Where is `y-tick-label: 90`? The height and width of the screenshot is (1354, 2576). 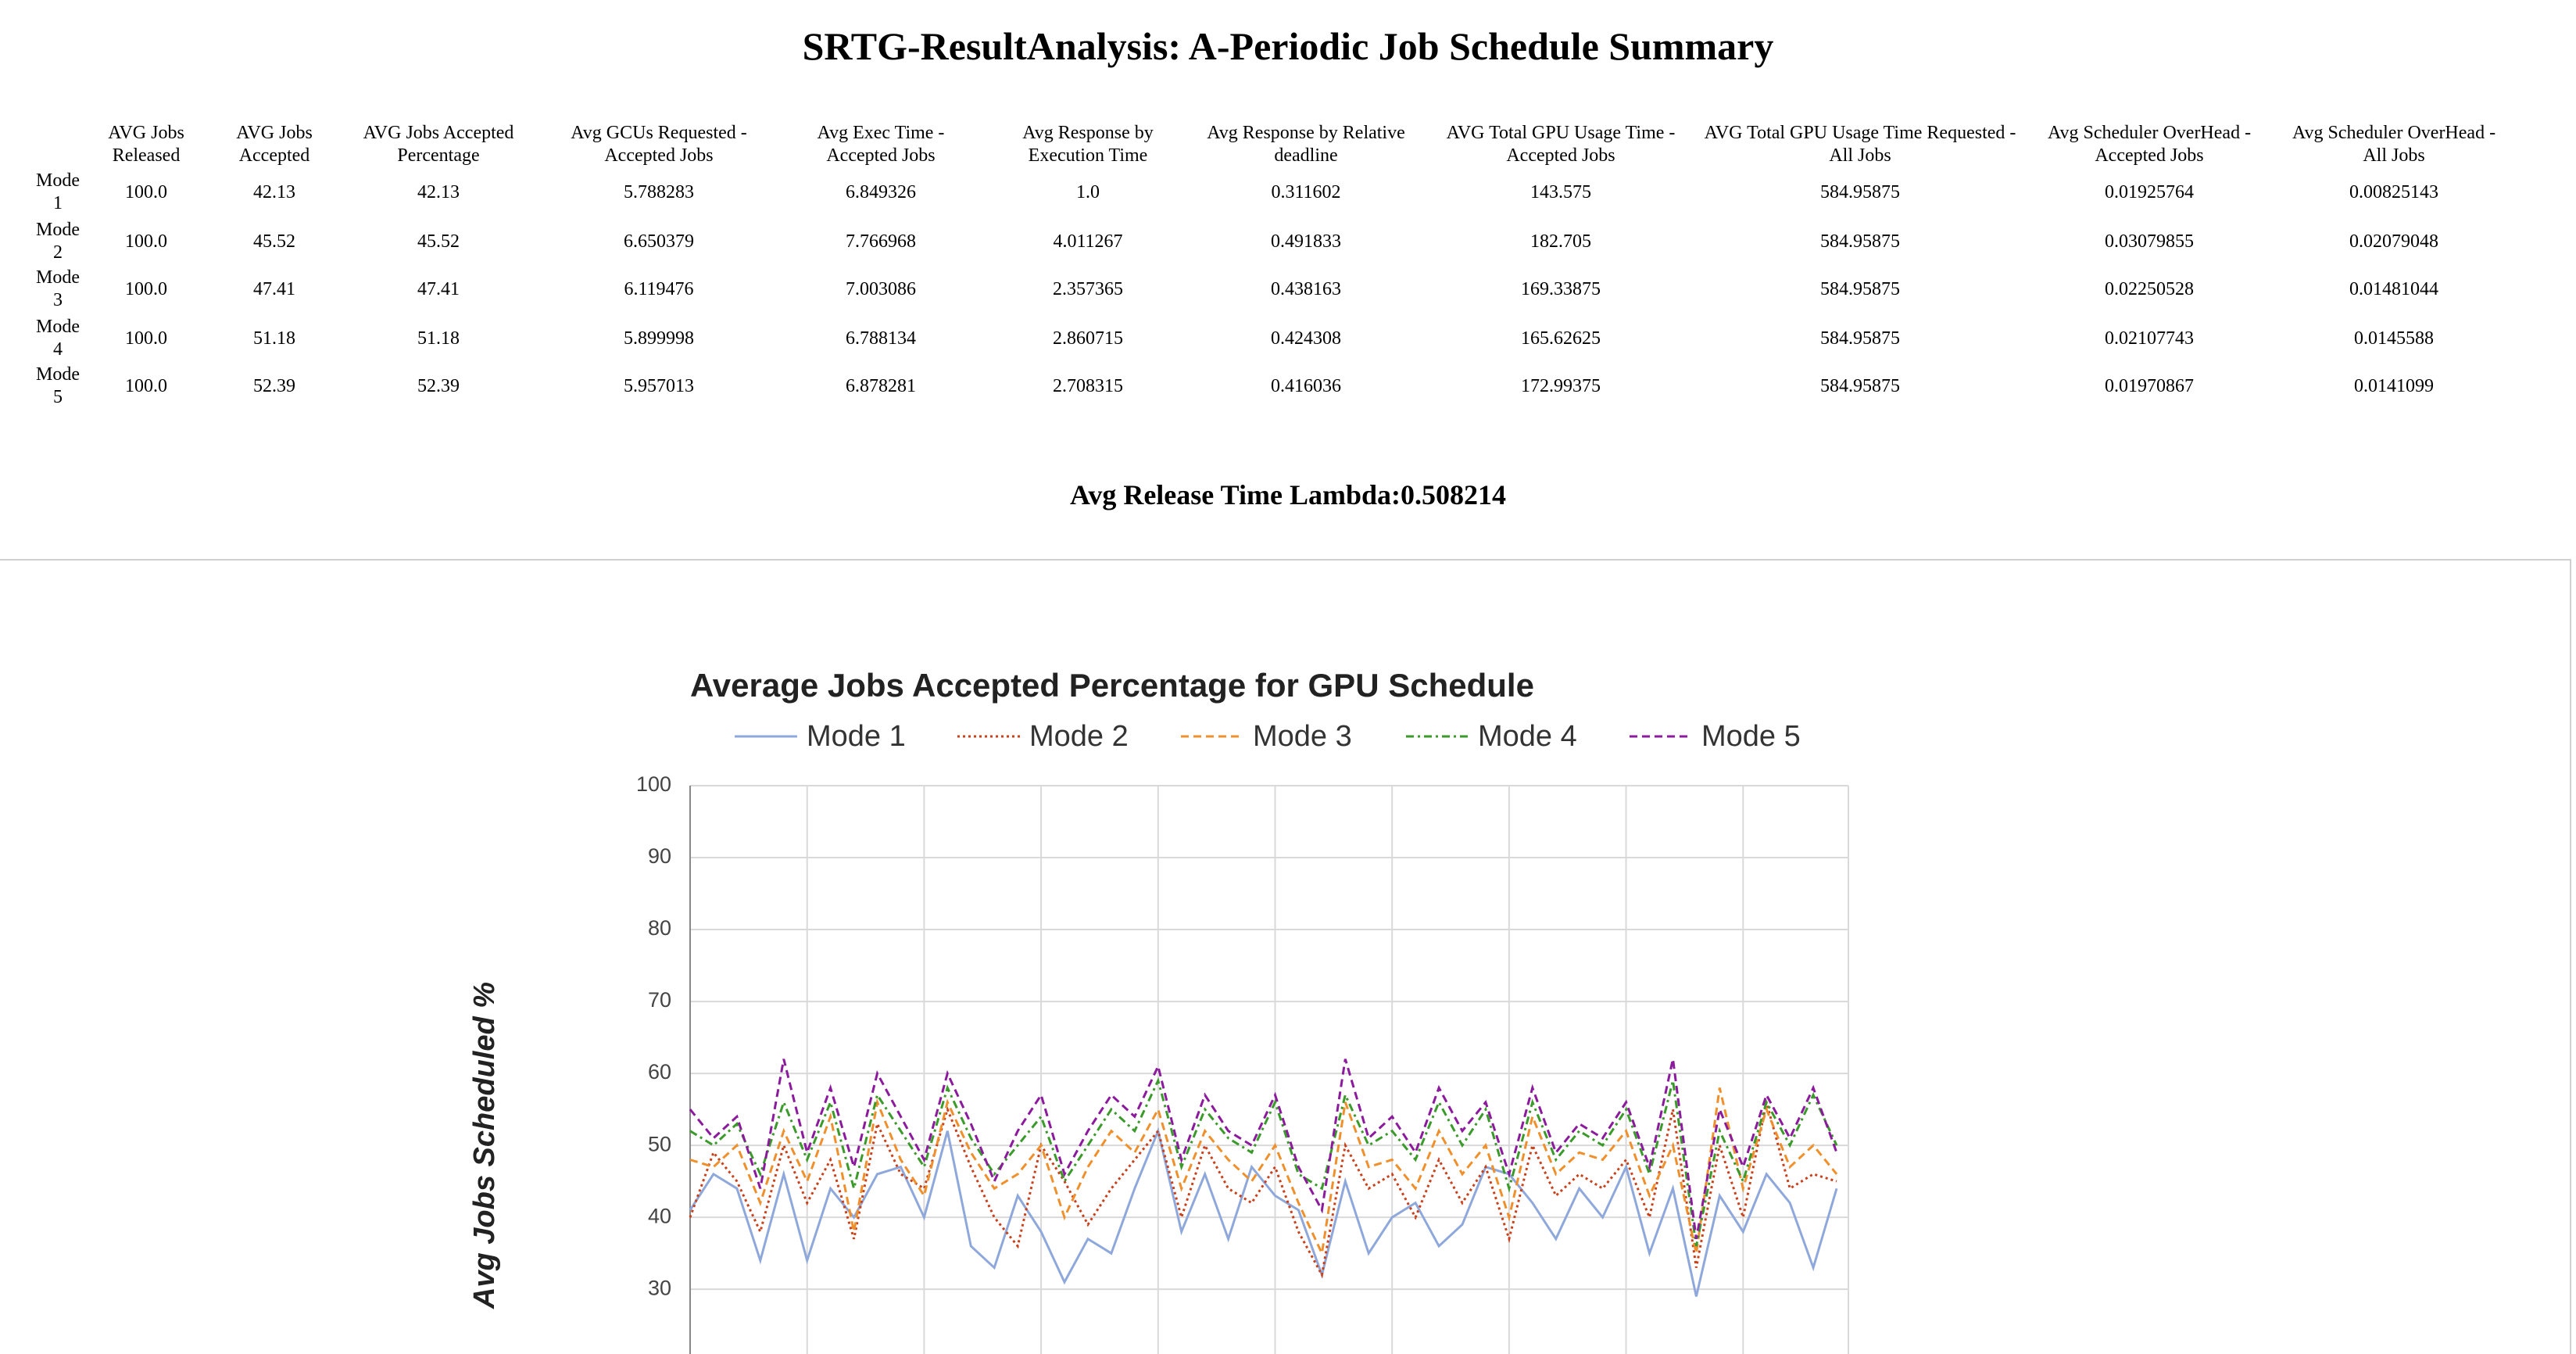 y-tick-label: 90 is located at coordinates (659, 856).